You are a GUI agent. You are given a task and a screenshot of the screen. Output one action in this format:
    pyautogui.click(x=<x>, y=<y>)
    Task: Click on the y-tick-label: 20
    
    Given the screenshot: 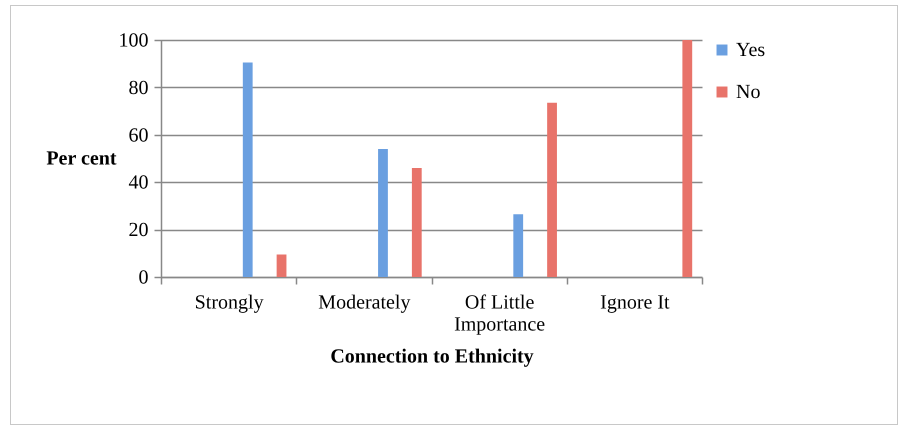 What is the action you would take?
    pyautogui.click(x=138, y=230)
    